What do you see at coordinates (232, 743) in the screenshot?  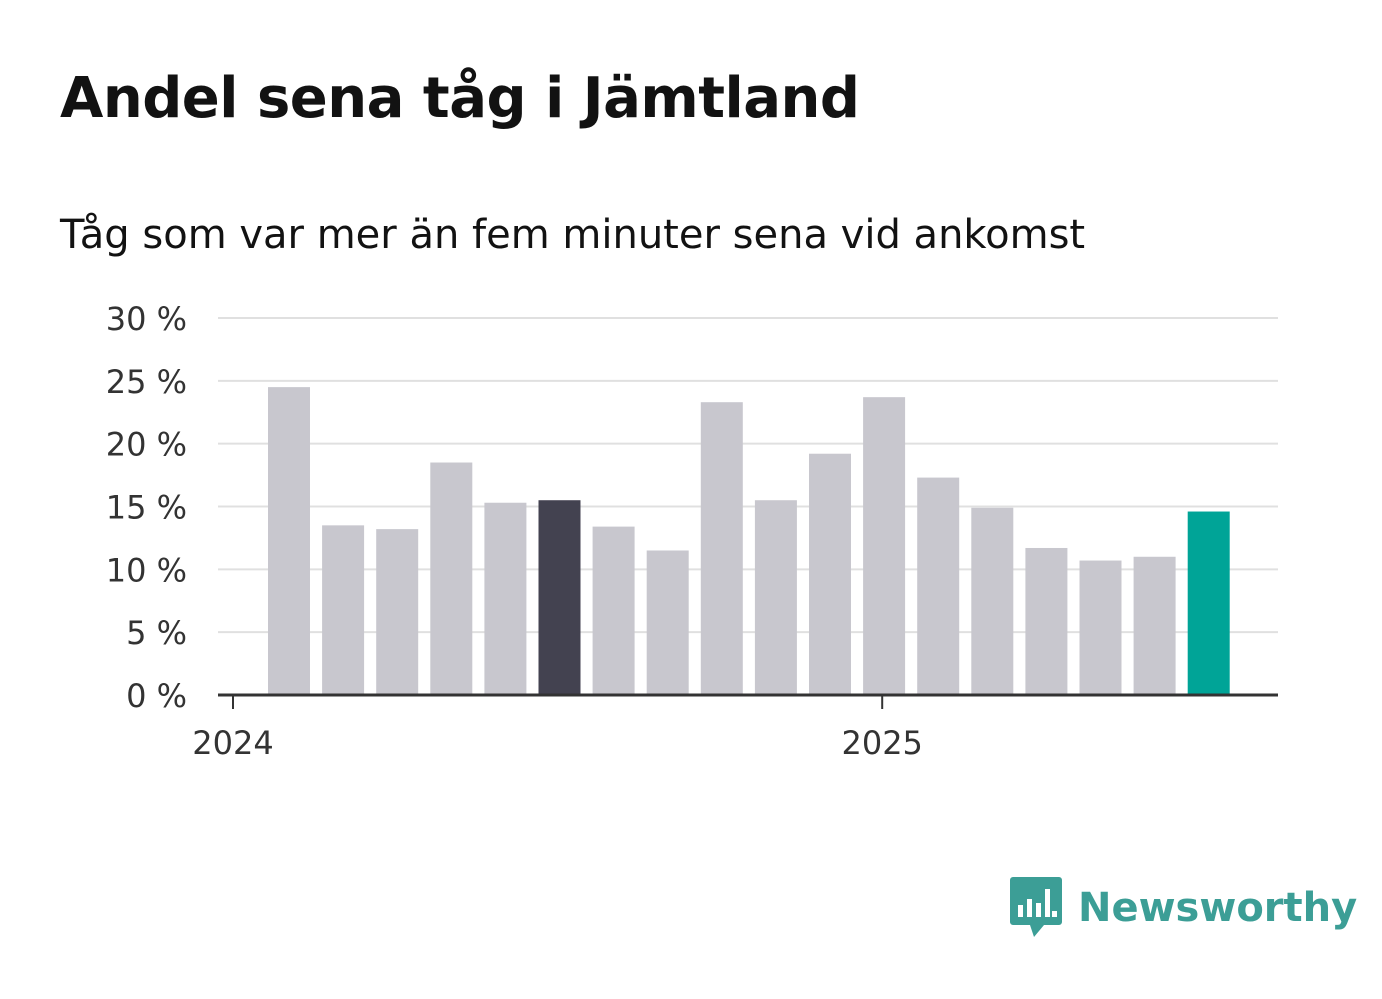 I see `x-tick-label: 2024` at bounding box center [232, 743].